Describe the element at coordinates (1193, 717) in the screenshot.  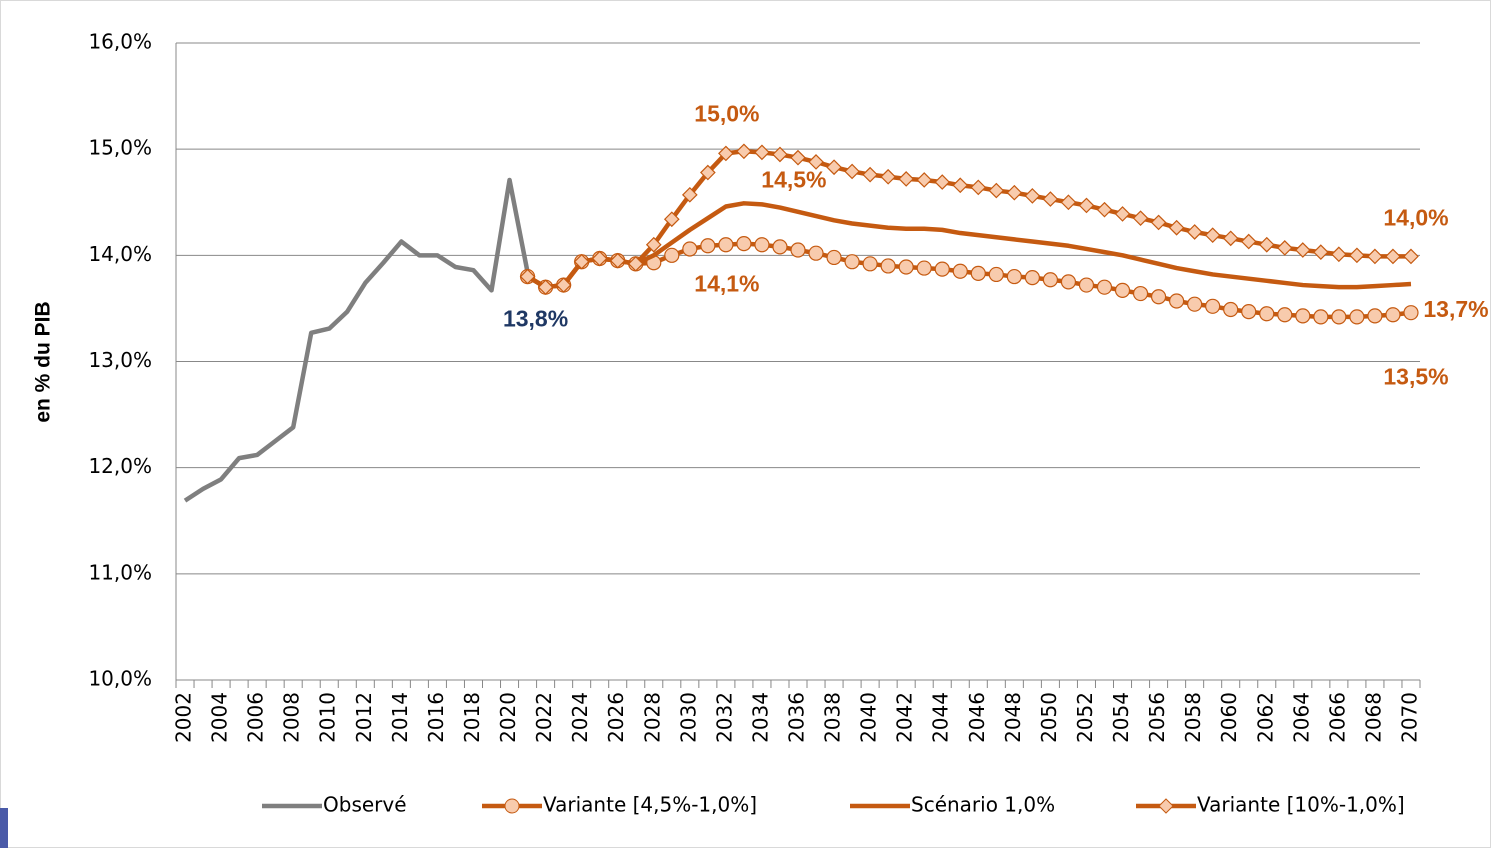
I see `x-tick-label: 2058` at that location.